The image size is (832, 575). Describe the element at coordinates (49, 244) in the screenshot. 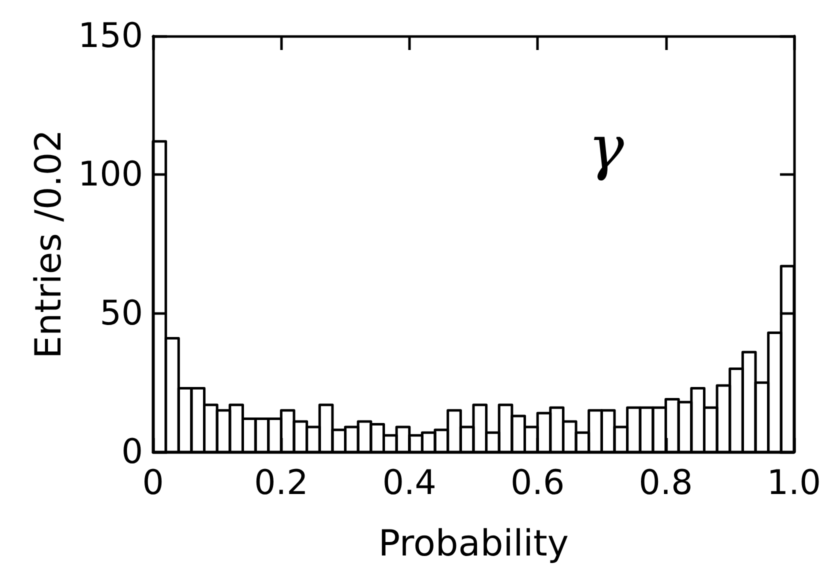

I see `y-axis-title: Entries /0.02` at that location.